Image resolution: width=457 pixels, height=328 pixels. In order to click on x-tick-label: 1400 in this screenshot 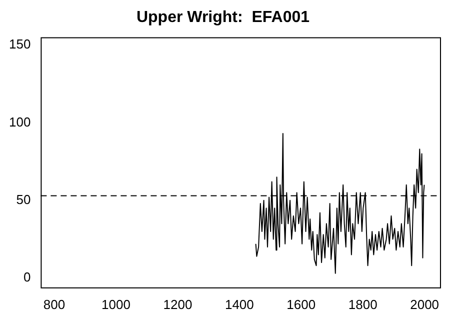, I will do `click(239, 304)`.